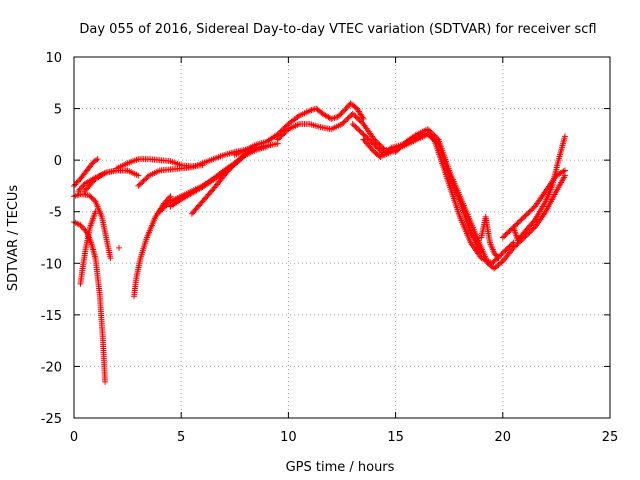  I want to click on x-tick-label: 25, so click(610, 437).